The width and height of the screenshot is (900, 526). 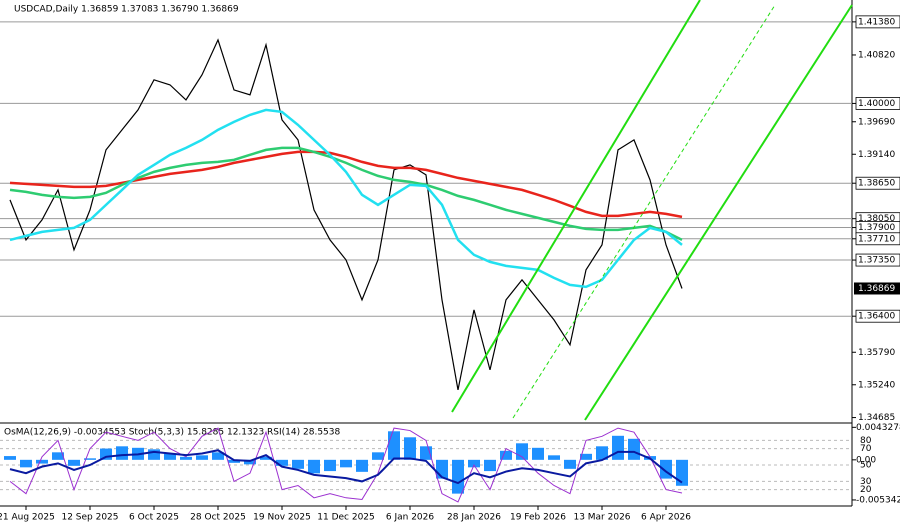 What do you see at coordinates (878, 500) in the screenshot?
I see `y2-tick-label: -0.0053424` at bounding box center [878, 500].